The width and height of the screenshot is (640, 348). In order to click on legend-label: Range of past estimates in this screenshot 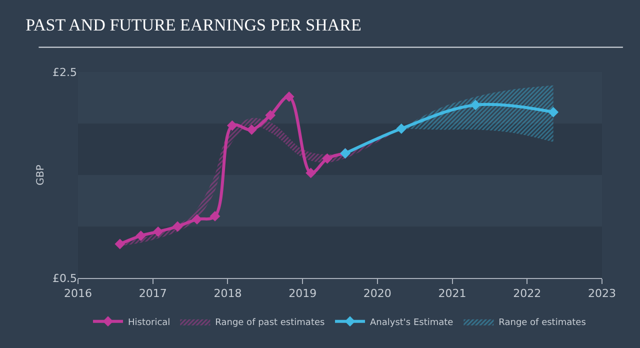, I will do `click(270, 323)`.